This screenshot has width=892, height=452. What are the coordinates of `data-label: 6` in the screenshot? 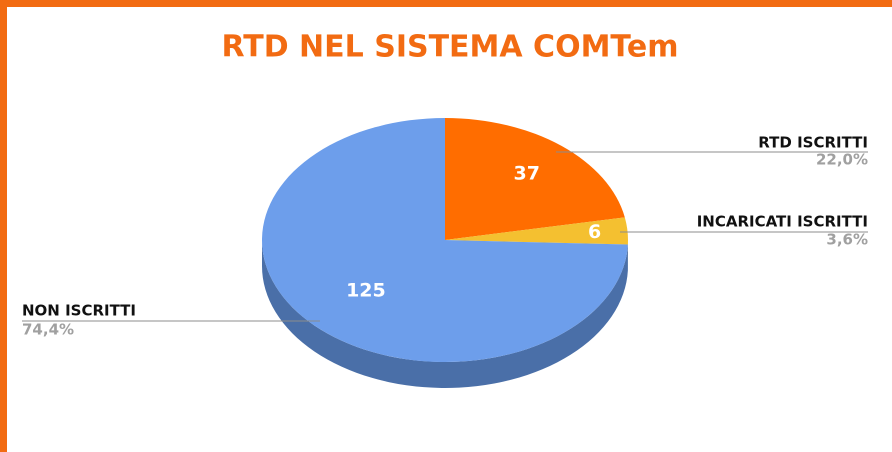 It's located at (594, 232).